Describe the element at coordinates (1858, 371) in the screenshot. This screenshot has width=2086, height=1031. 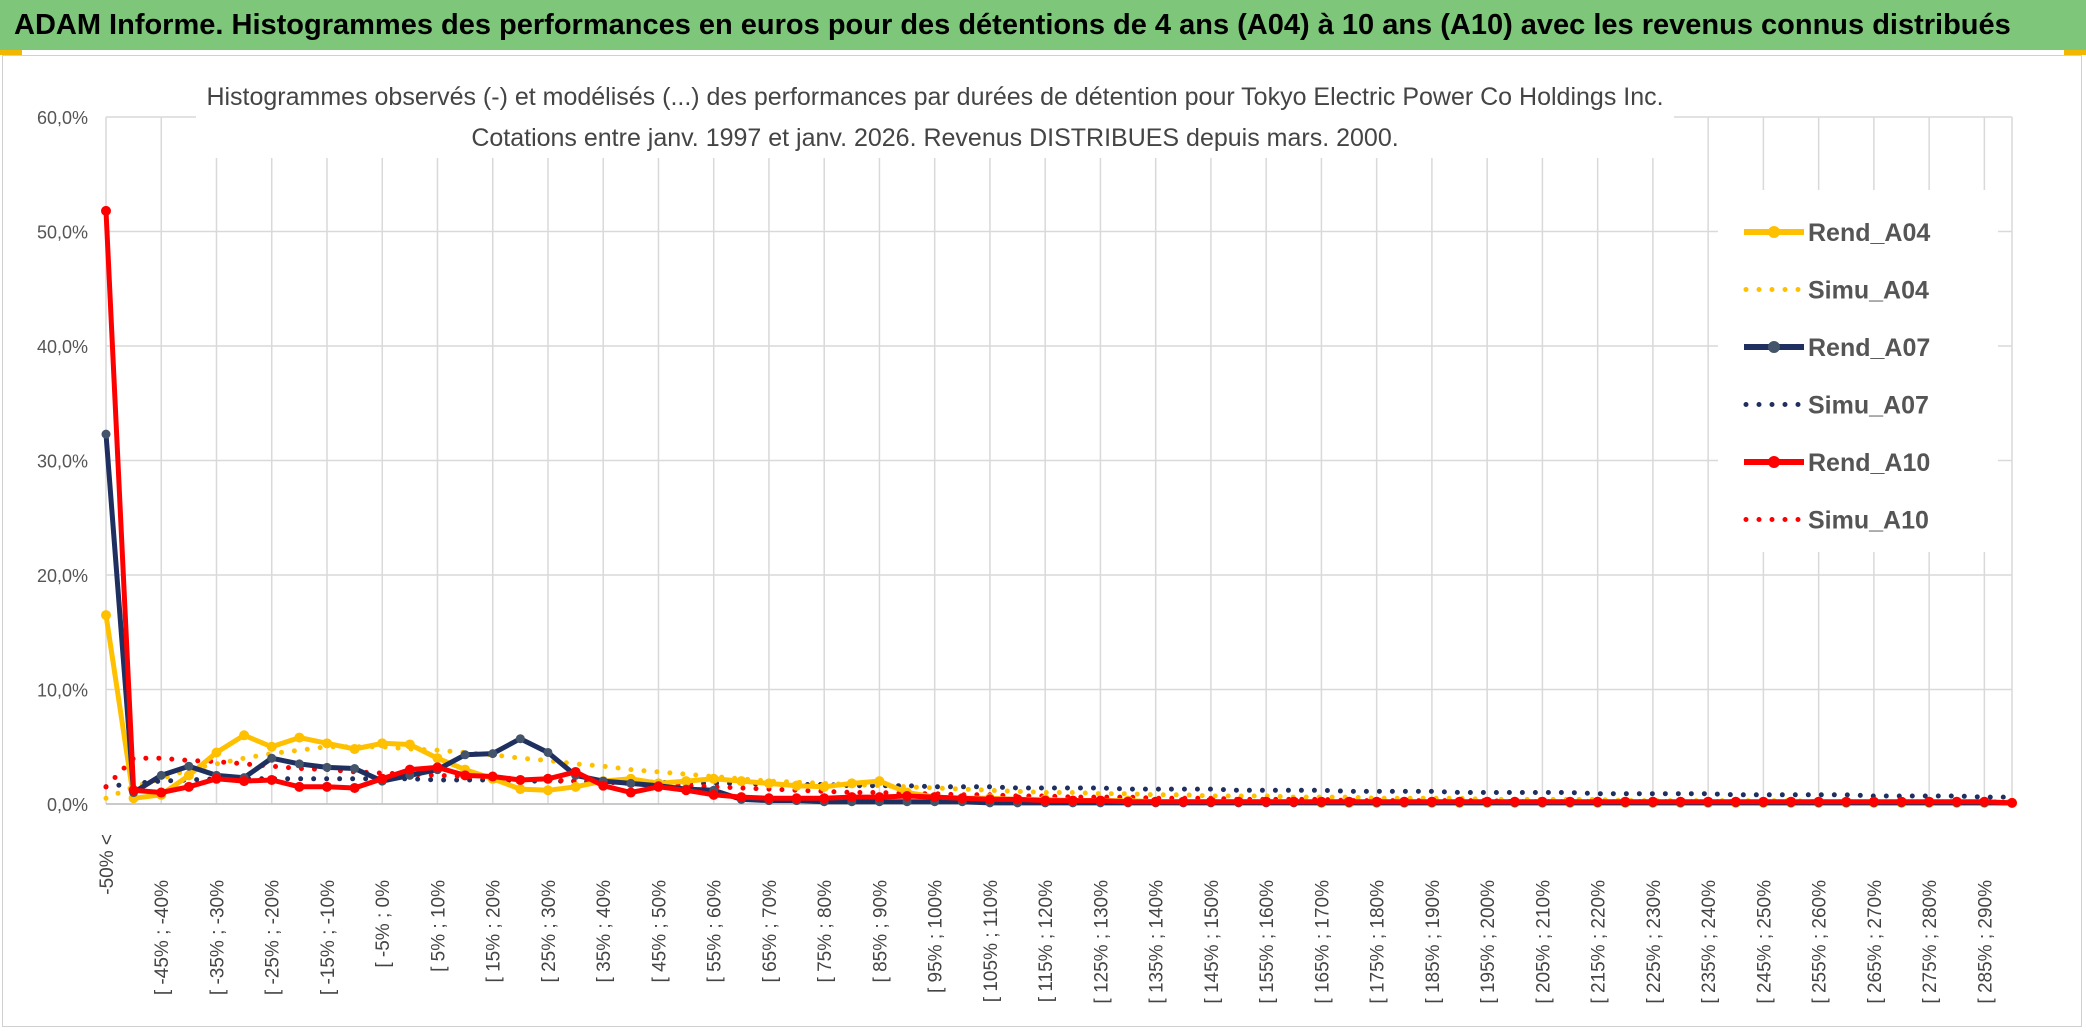
I see `legend-background` at that location.